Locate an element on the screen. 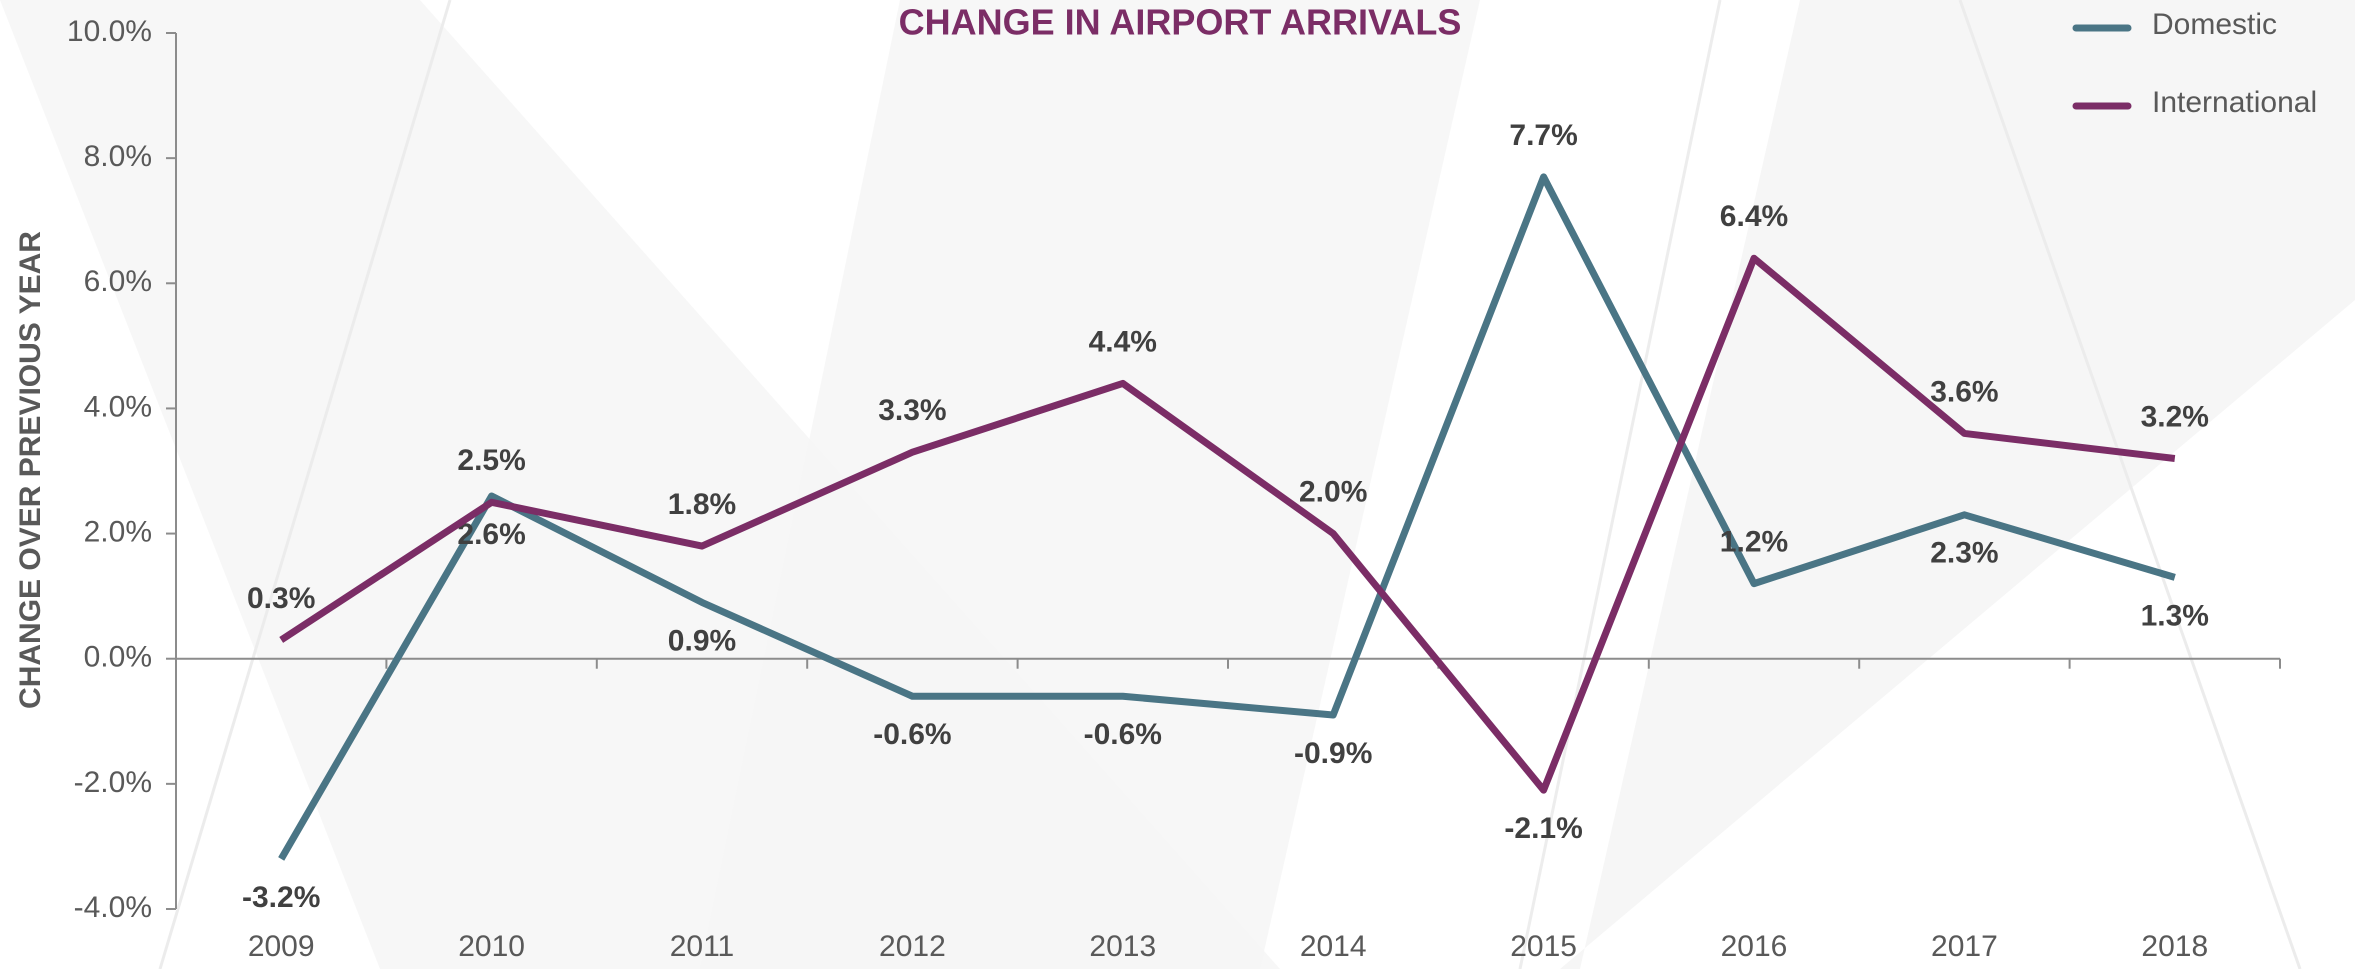 This screenshot has width=2355, height=969. data-label: 3.2% is located at coordinates (2175, 416).